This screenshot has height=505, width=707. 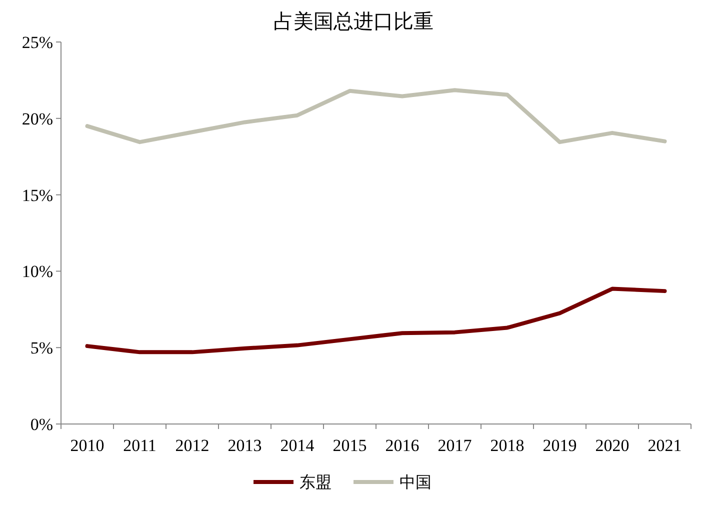 I want to click on x-tick-label: 2011, so click(x=139, y=445).